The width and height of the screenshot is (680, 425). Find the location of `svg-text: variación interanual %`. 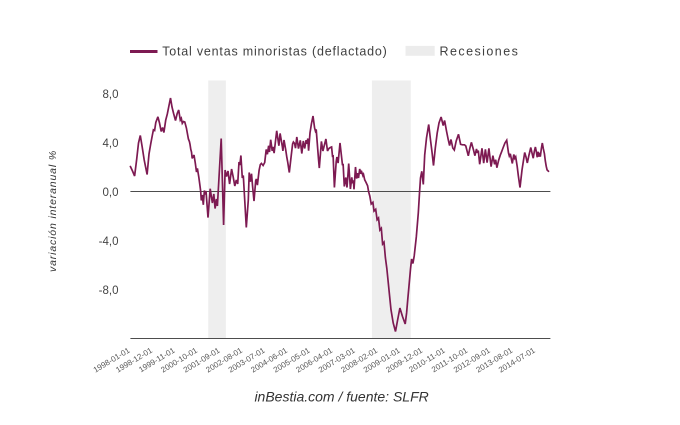

svg-text: variación interanual % is located at coordinates (53, 211).